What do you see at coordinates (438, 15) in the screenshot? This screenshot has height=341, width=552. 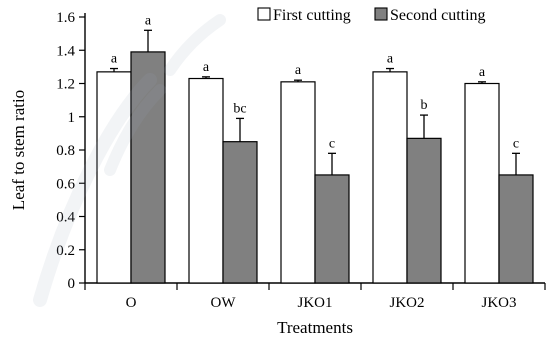 I see `legend-label: Second cutting` at bounding box center [438, 15].